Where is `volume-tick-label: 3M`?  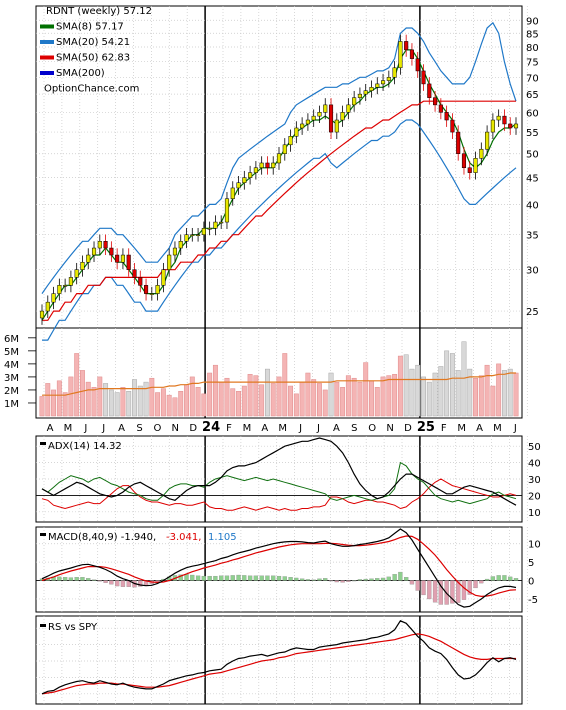 volume-tick-label: 3M is located at coordinates (11, 378).